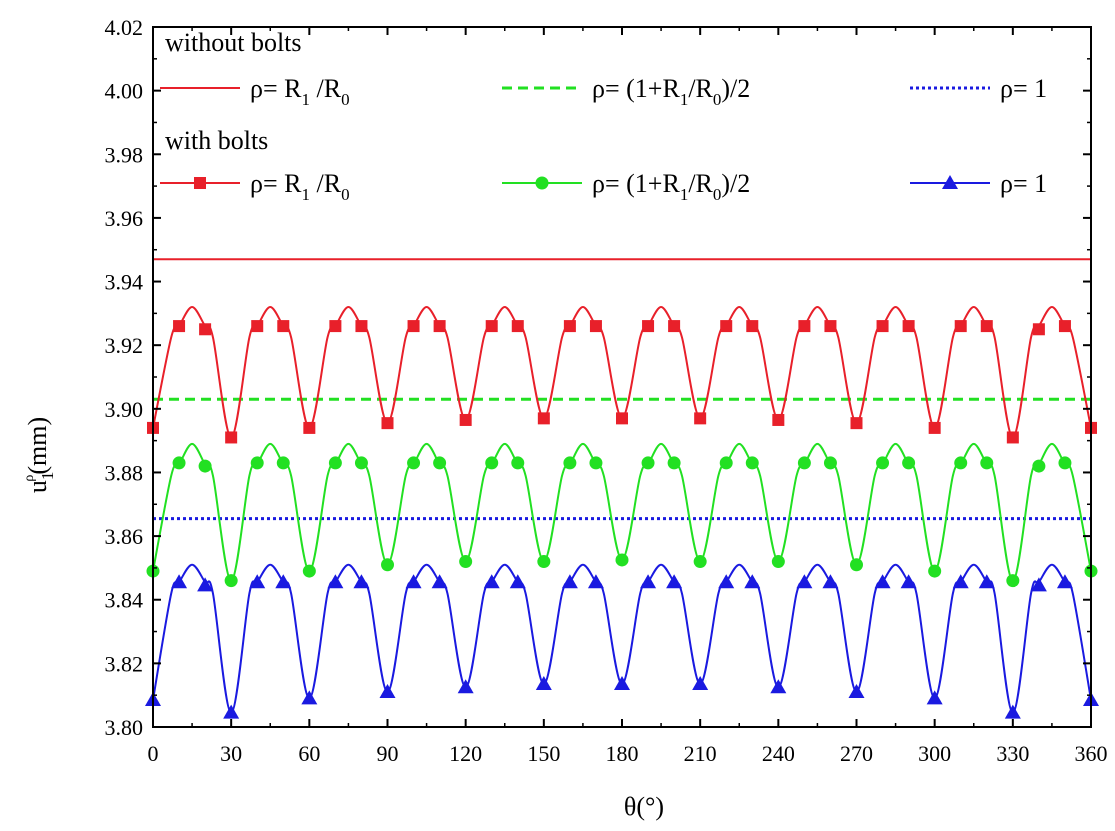 This screenshot has height=831, width=1115. What do you see at coordinates (622, 753) in the screenshot?
I see `x-tick-label: 180` at bounding box center [622, 753].